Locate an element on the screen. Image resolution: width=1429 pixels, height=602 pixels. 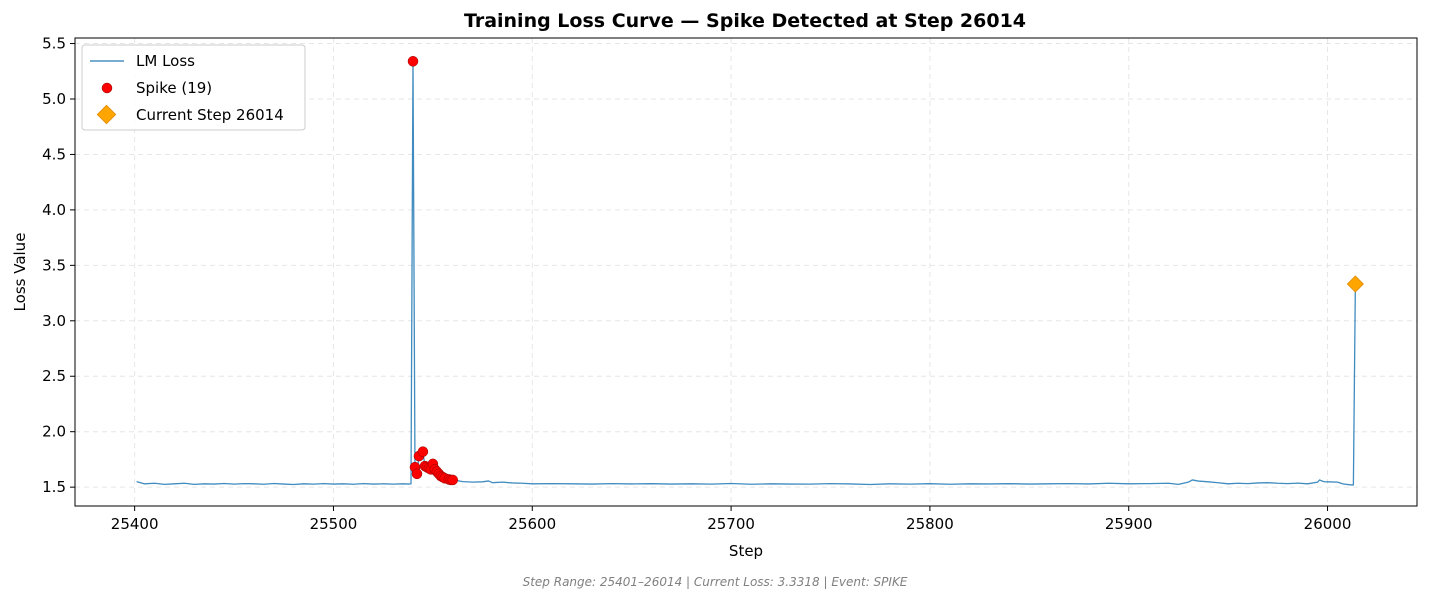
legend-box is located at coordinates (193, 87).